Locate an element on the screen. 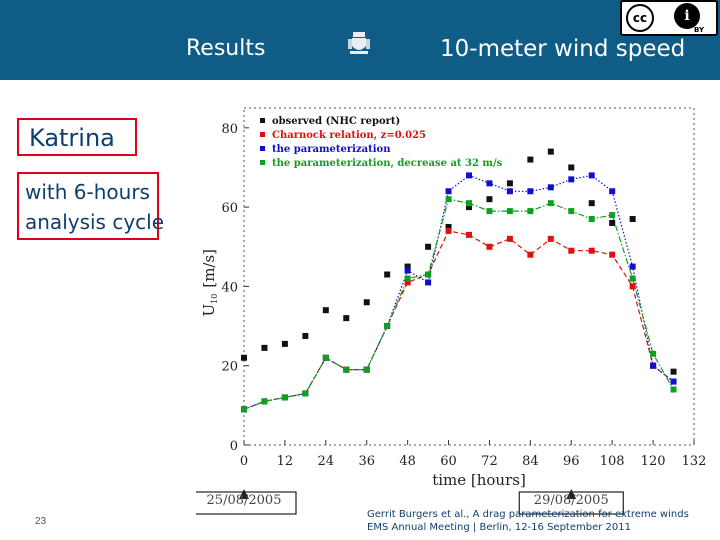  x-tick-label: 96 is located at coordinates (571, 461).